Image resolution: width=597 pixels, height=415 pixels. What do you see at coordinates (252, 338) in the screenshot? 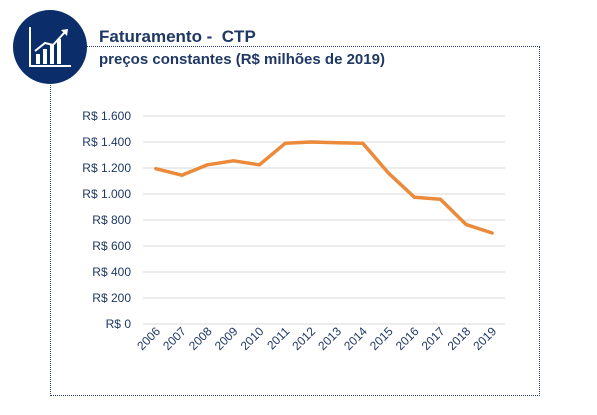
I see `x-tick-label: 2010` at bounding box center [252, 338].